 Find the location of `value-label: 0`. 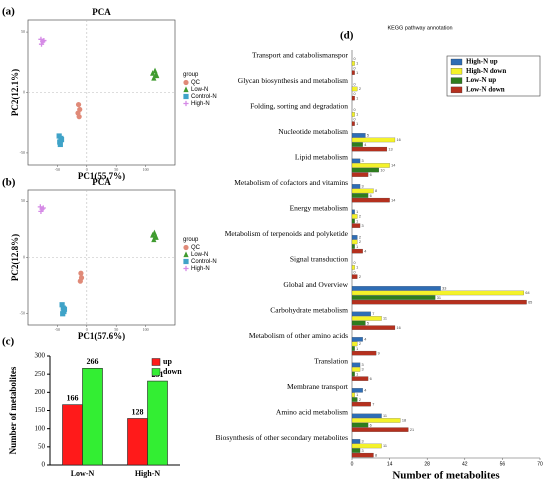

value-label: 0 is located at coordinates (355, 59).